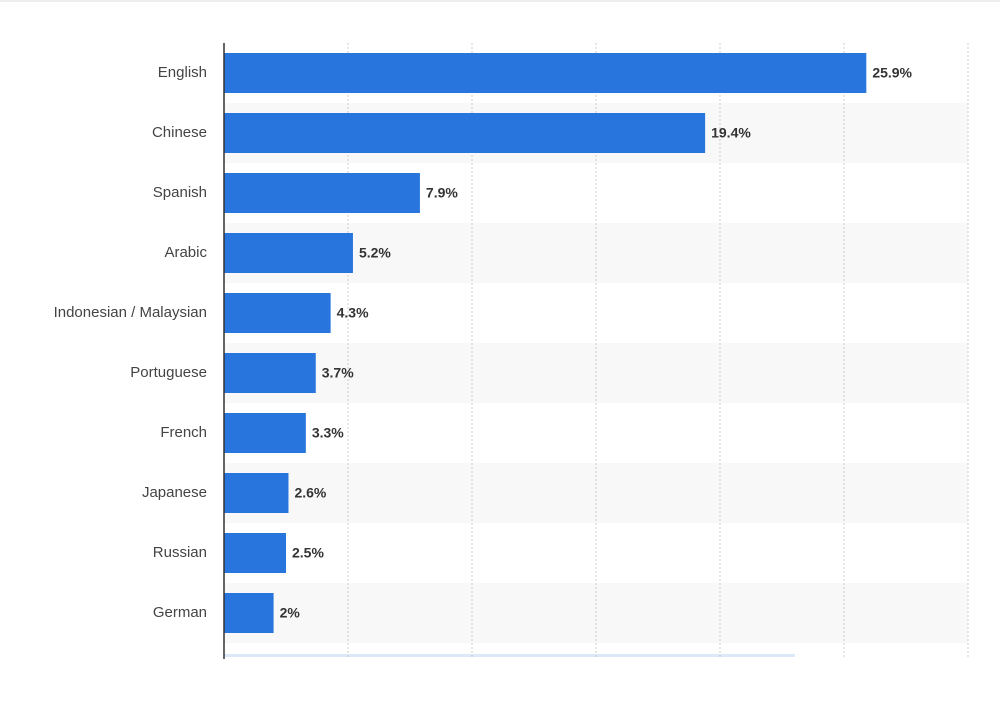 The image size is (1000, 719). What do you see at coordinates (180, 192) in the screenshot?
I see `category-label: Spanish` at bounding box center [180, 192].